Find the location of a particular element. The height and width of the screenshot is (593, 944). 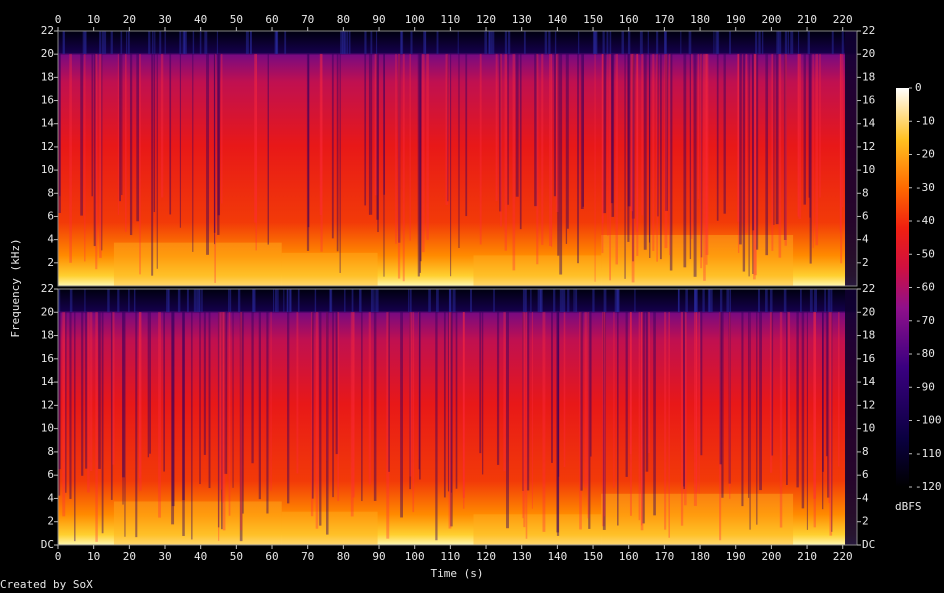

y-tick-label-left: 14 is located at coordinates (48, 381).